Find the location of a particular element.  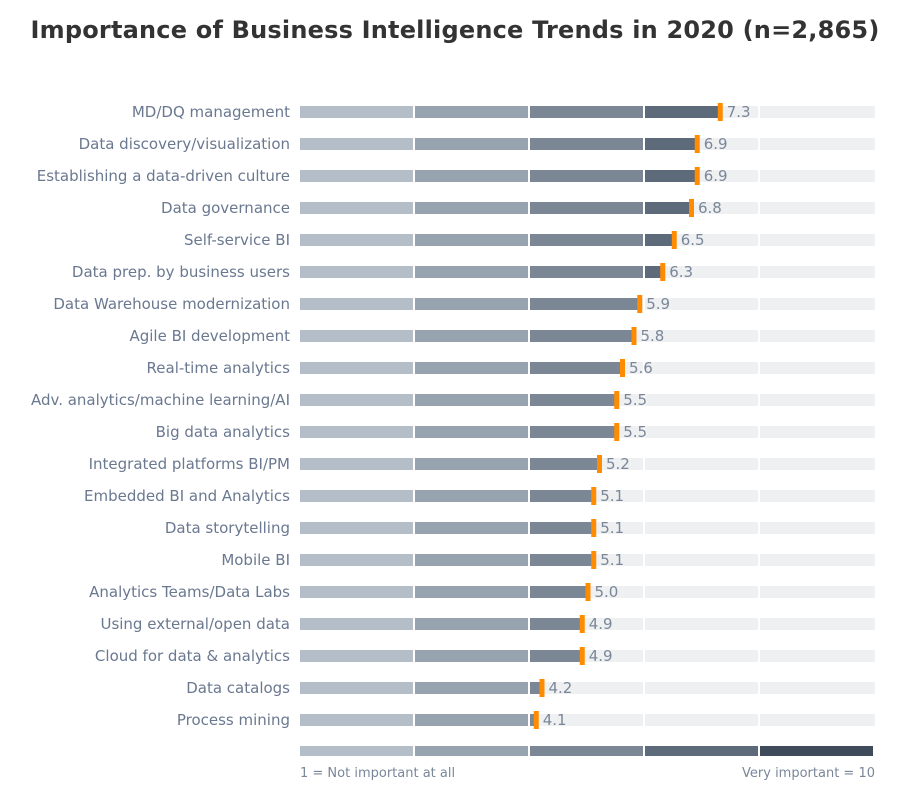

scale-max-label: Very important = 10 is located at coordinates (808, 773).